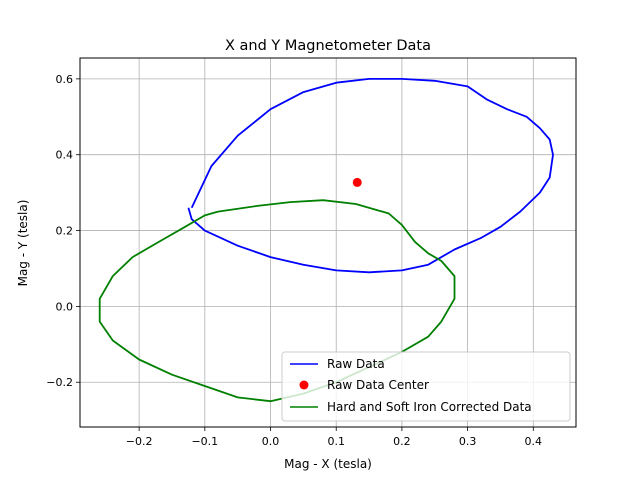 Image resolution: width=640 pixels, height=480 pixels. Describe the element at coordinates (534, 441) in the screenshot. I see `x-tick-label: 0.4` at that location.